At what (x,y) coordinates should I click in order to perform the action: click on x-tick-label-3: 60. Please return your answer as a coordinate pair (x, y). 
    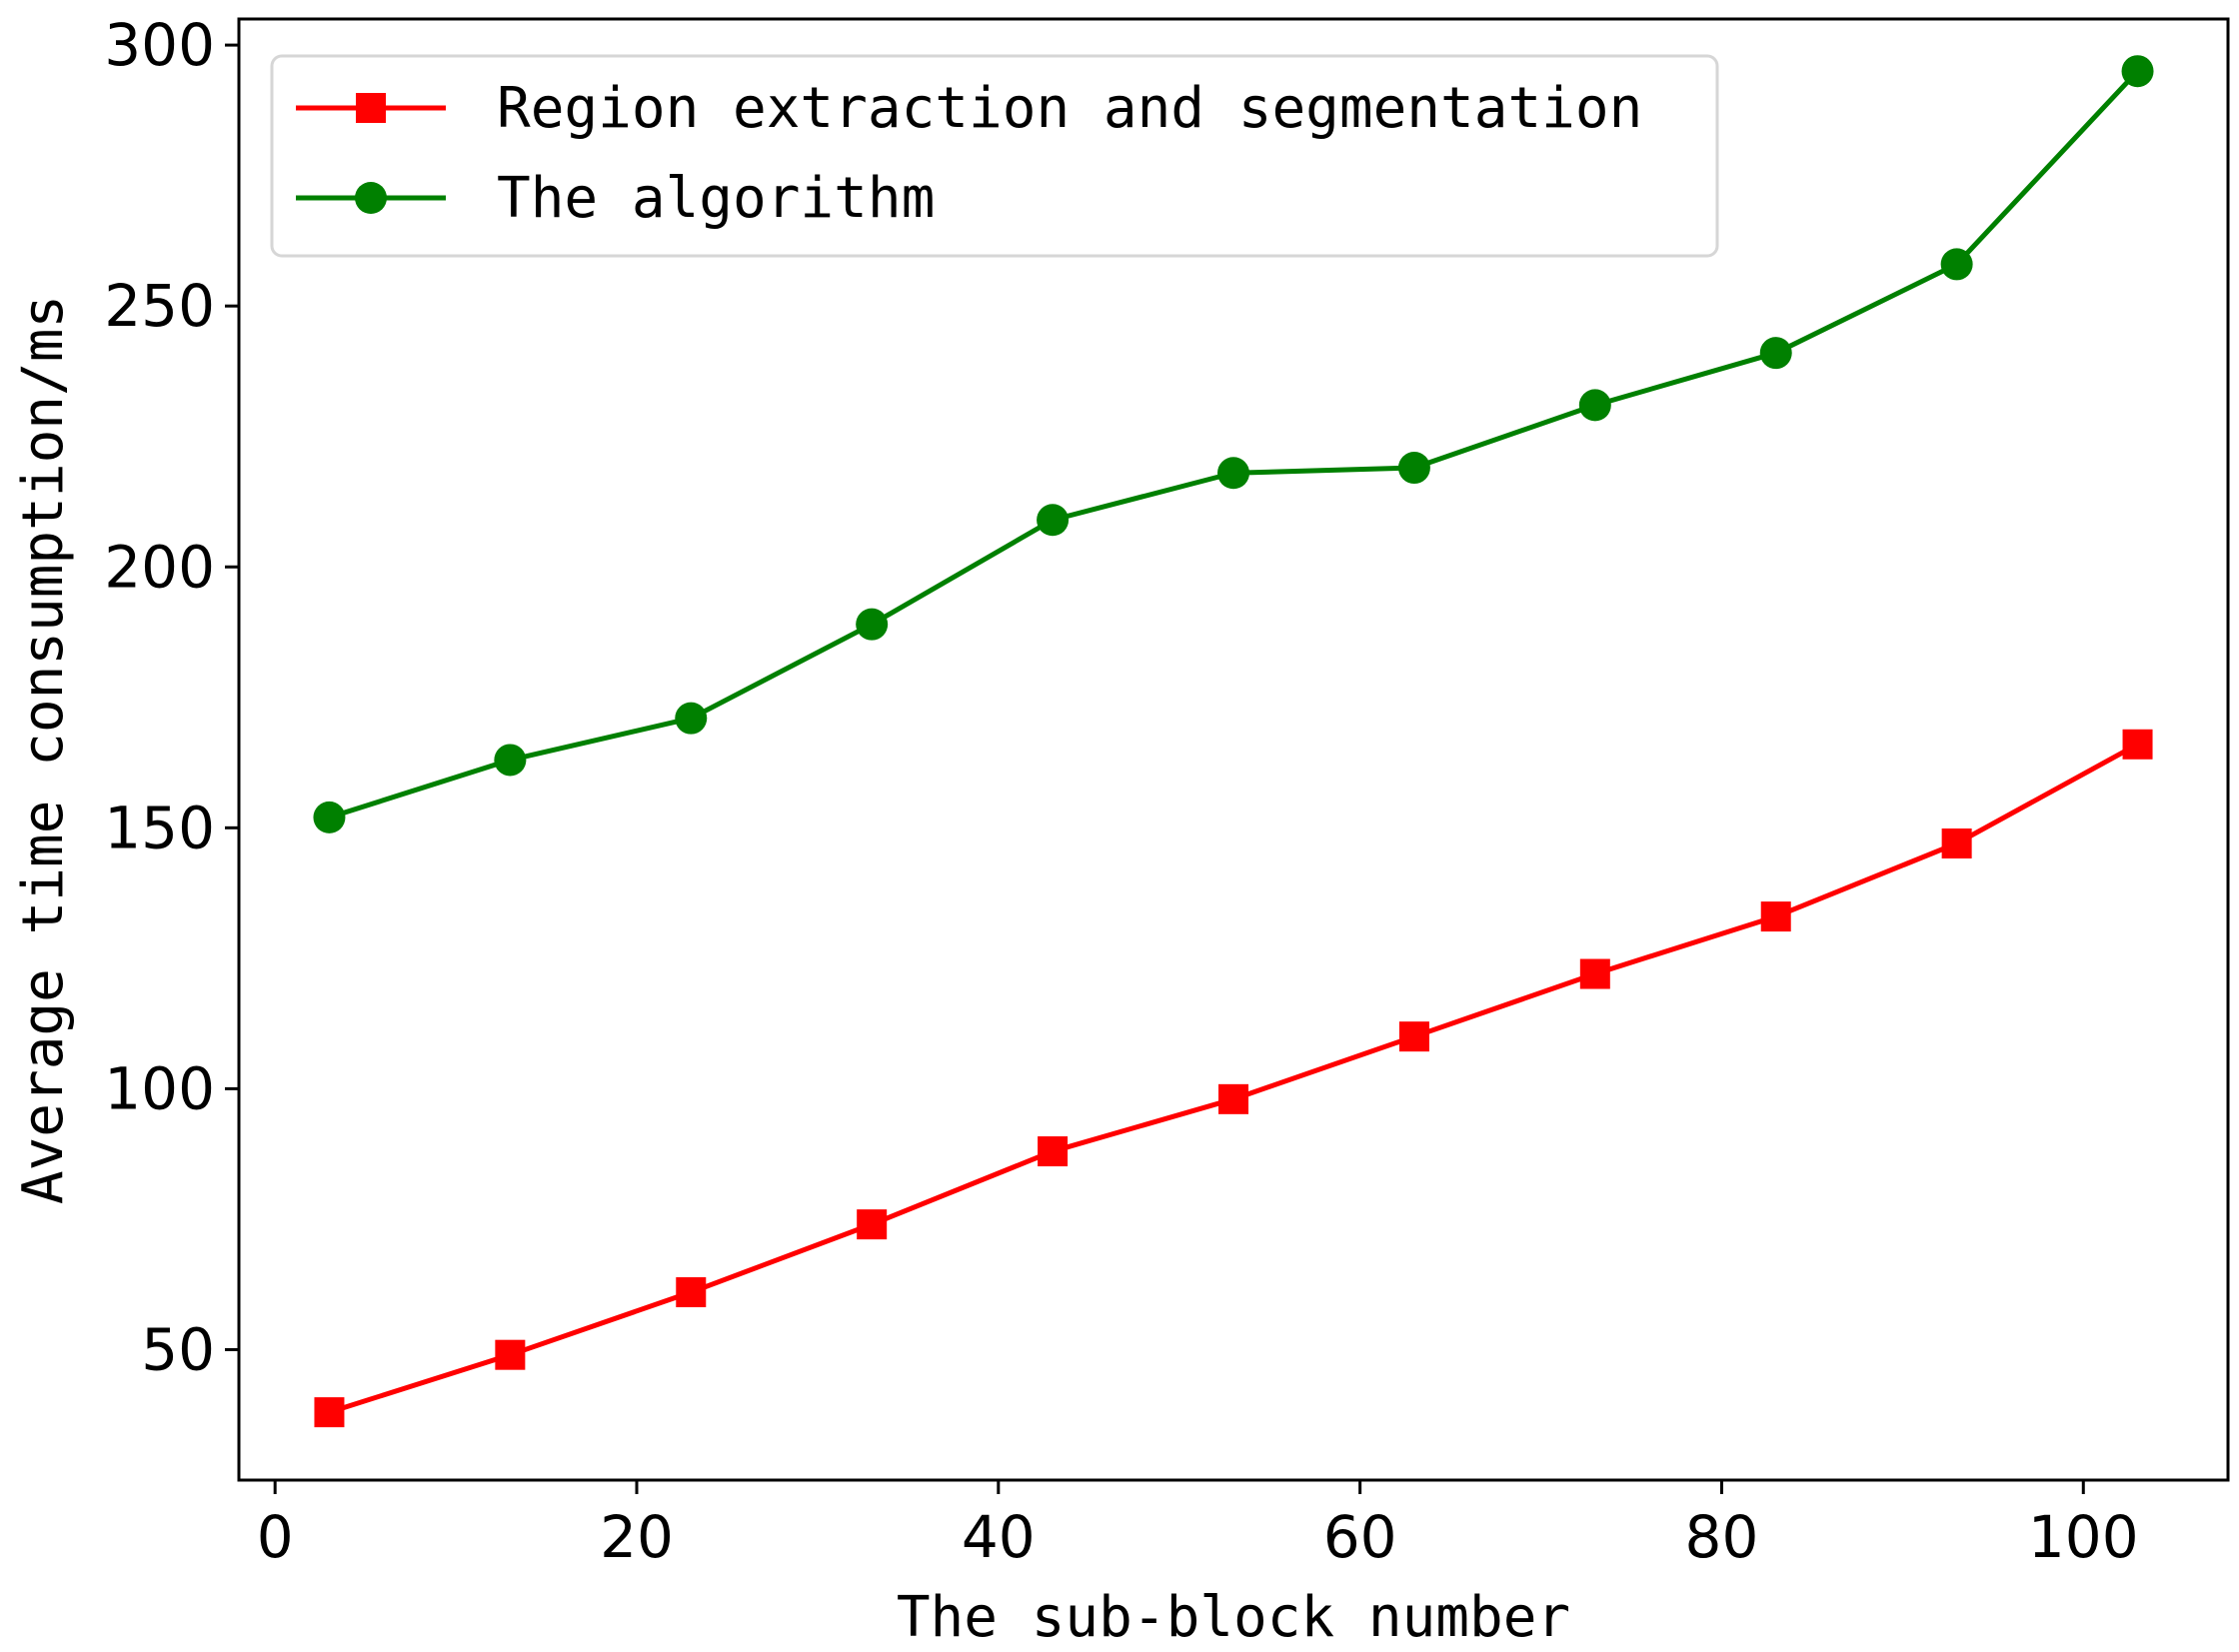
    Looking at the image, I should click on (1360, 1537).